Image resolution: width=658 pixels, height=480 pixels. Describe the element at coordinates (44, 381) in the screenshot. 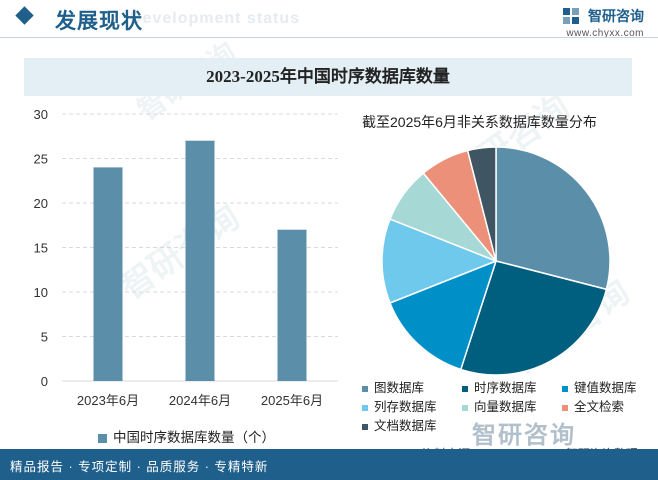

I see `y-tick-label: 0` at that location.